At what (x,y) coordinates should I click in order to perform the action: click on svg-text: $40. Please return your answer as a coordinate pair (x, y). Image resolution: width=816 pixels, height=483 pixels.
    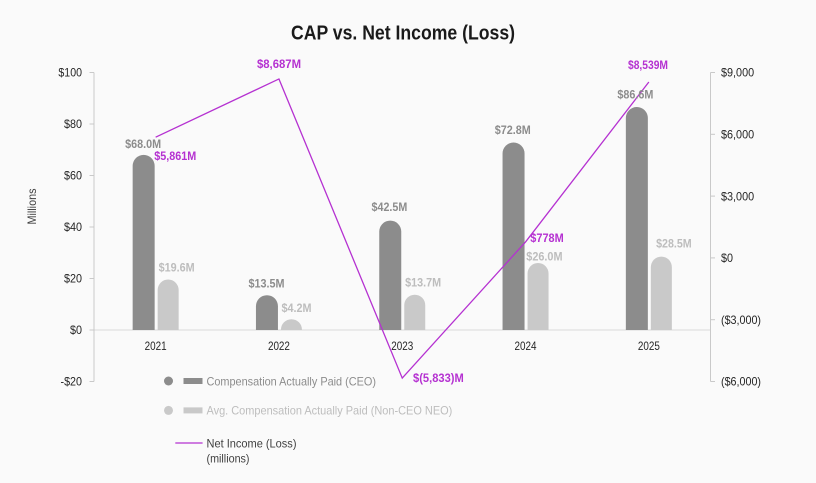
    Looking at the image, I should click on (73, 227).